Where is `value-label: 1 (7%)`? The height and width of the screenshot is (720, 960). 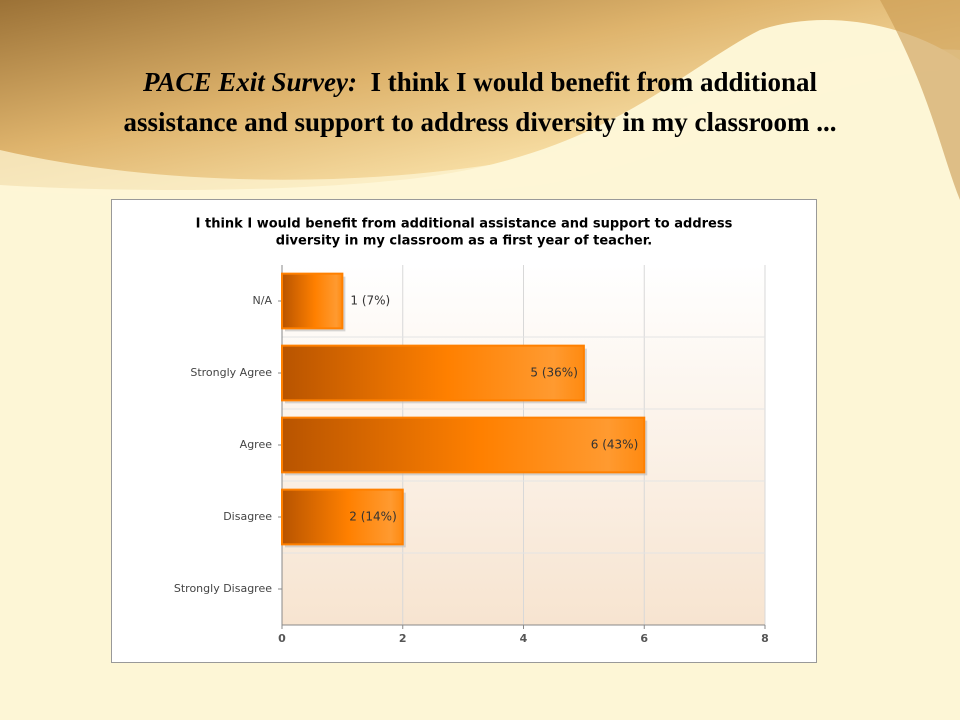
value-label: 1 (7%) is located at coordinates (370, 301).